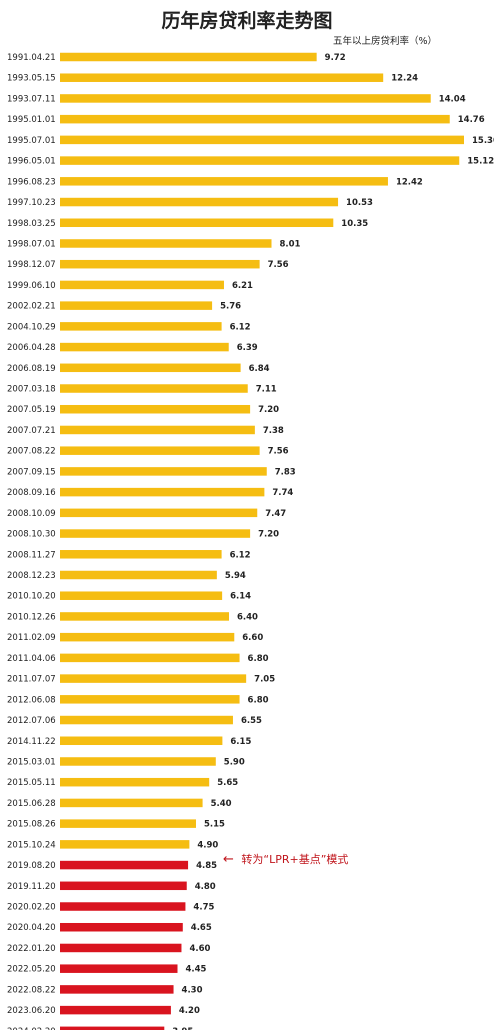 This screenshot has height=1030, width=494. I want to click on value-label: 5.94, so click(235, 576).